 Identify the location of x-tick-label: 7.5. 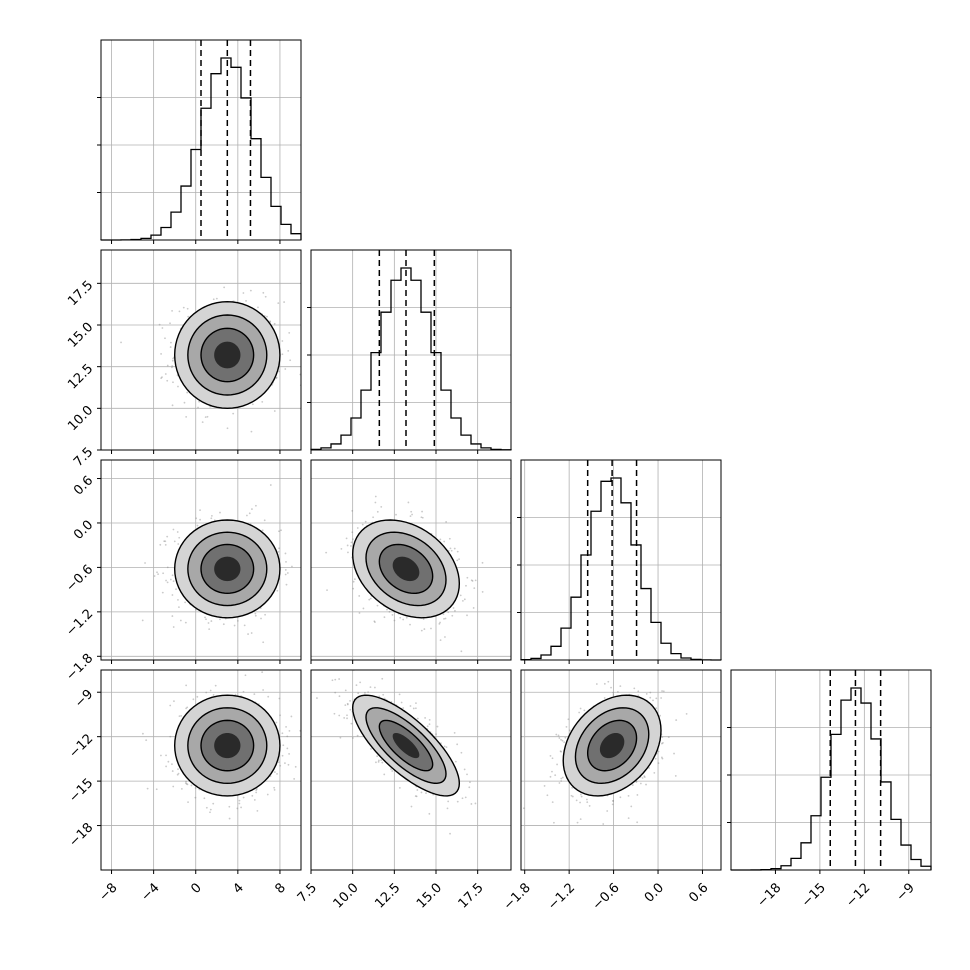
(307, 892).